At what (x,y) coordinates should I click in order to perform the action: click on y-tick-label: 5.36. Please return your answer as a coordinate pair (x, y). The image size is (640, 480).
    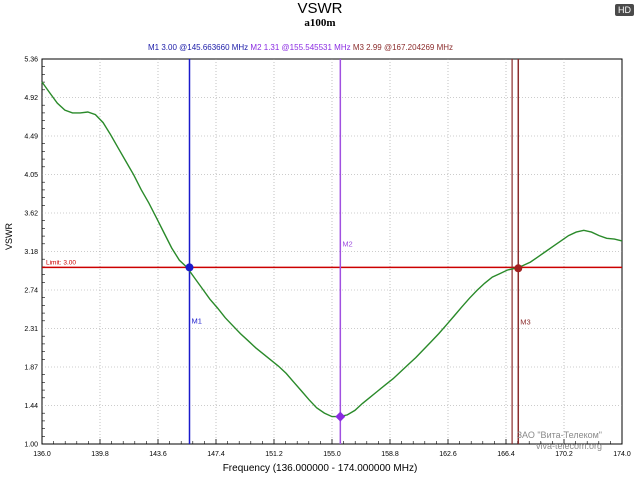
    Looking at the image, I should click on (31, 60).